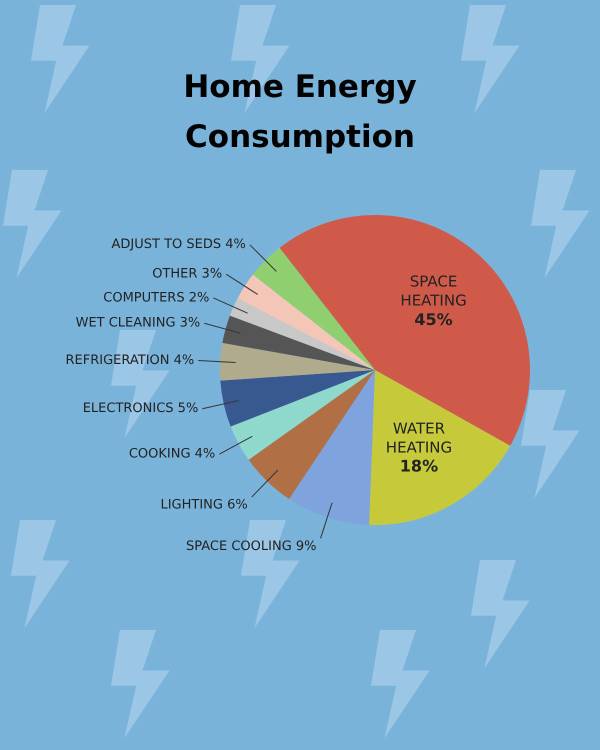 This screenshot has width=600, height=750. What do you see at coordinates (251, 546) in the screenshot?
I see `slice-label: SPACE COOLING 9%` at bounding box center [251, 546].